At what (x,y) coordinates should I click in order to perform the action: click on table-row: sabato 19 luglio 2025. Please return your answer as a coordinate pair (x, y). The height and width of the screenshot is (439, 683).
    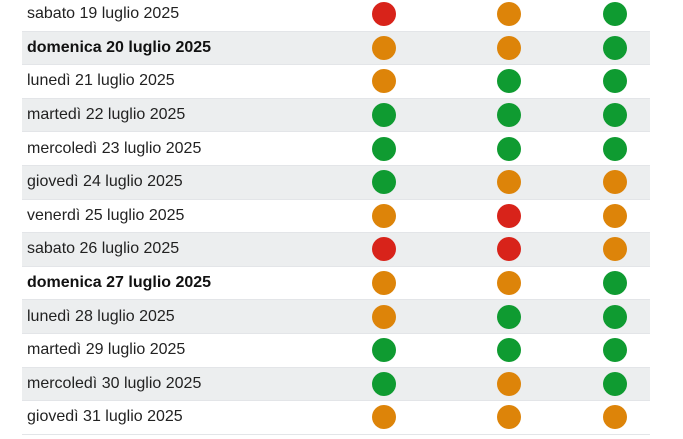
    Looking at the image, I should click on (336, 16).